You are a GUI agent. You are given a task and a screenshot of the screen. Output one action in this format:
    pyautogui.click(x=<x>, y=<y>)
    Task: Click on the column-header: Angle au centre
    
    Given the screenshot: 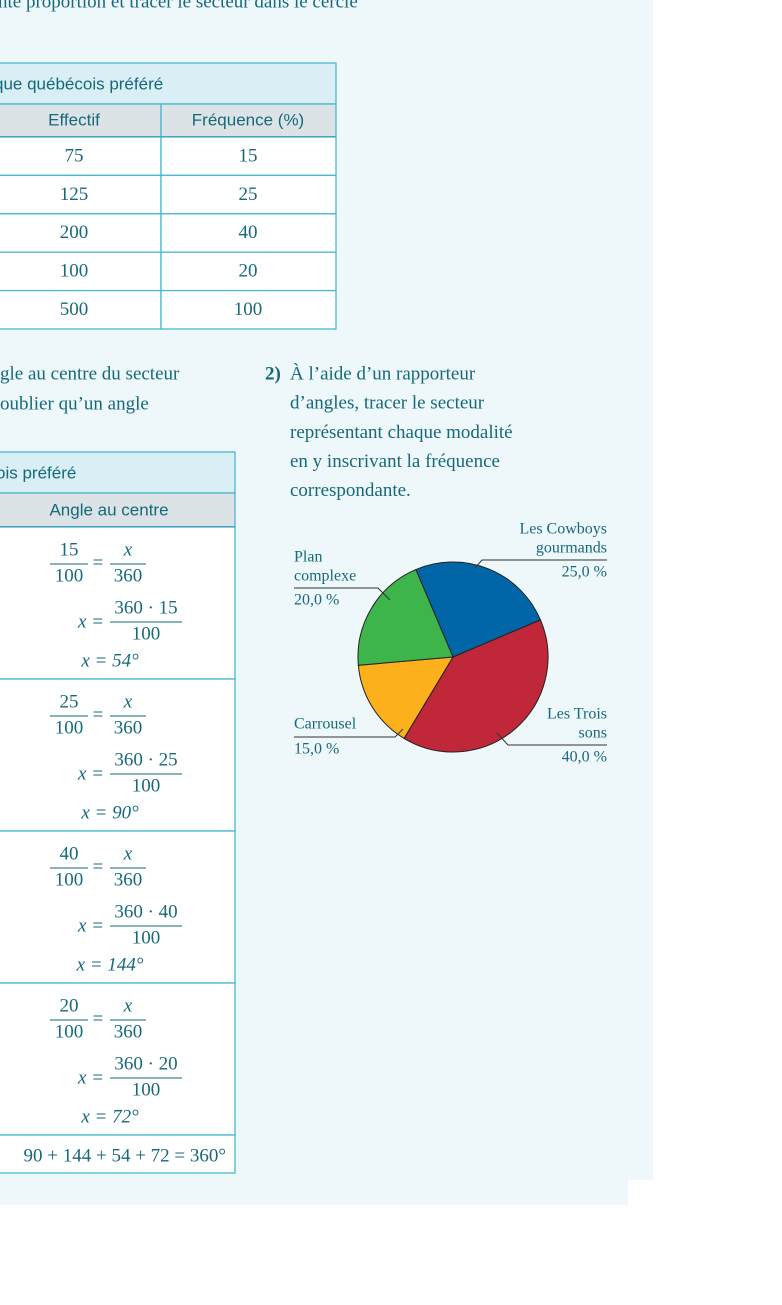 What is the action you would take?
    pyautogui.click(x=108, y=509)
    